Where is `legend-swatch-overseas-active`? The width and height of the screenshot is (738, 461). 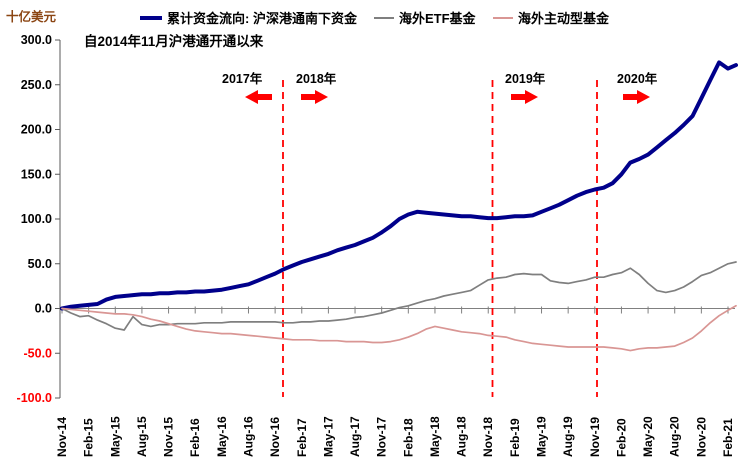 legend-swatch-overseas-active is located at coordinates (503, 17).